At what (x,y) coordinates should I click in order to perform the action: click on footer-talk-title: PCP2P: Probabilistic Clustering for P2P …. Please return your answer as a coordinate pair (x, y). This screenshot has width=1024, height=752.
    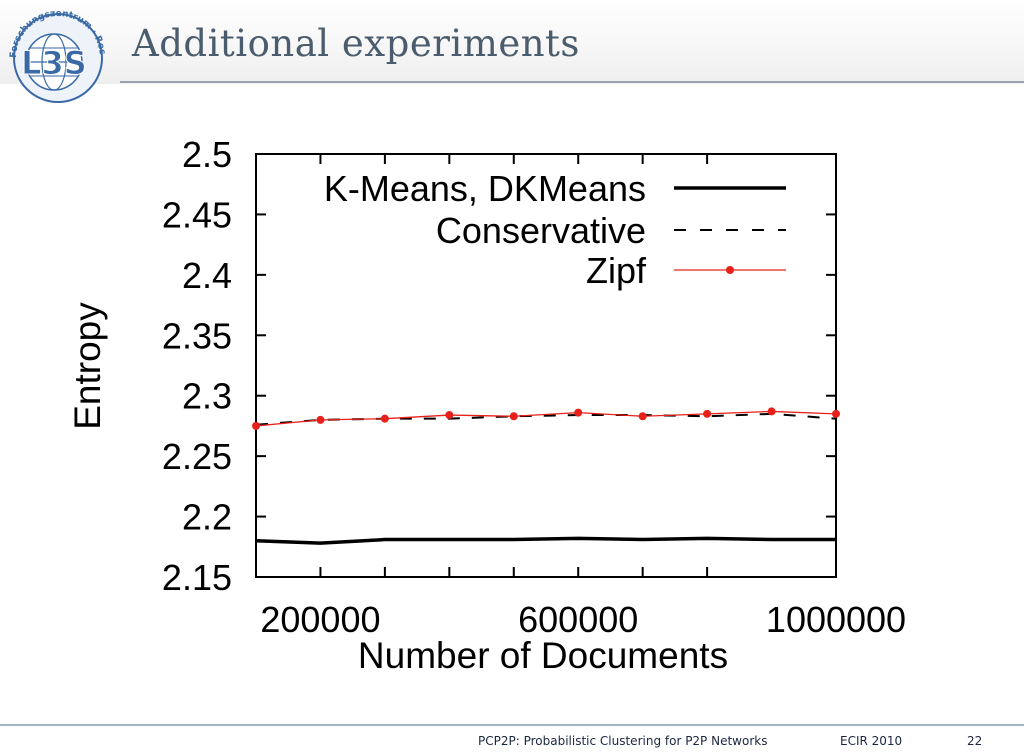
    Looking at the image, I should click on (623, 741).